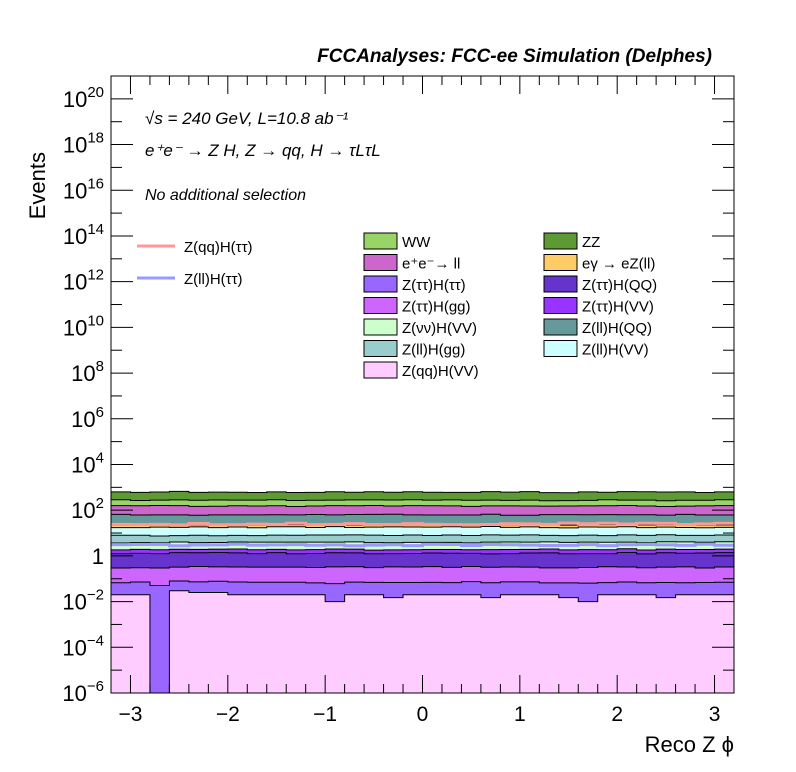 The width and height of the screenshot is (796, 772). Describe the element at coordinates (195, 263) in the screenshot. I see `legend-lines: Z(qq)H(ττ) Z(ll)H(ττ)` at that location.